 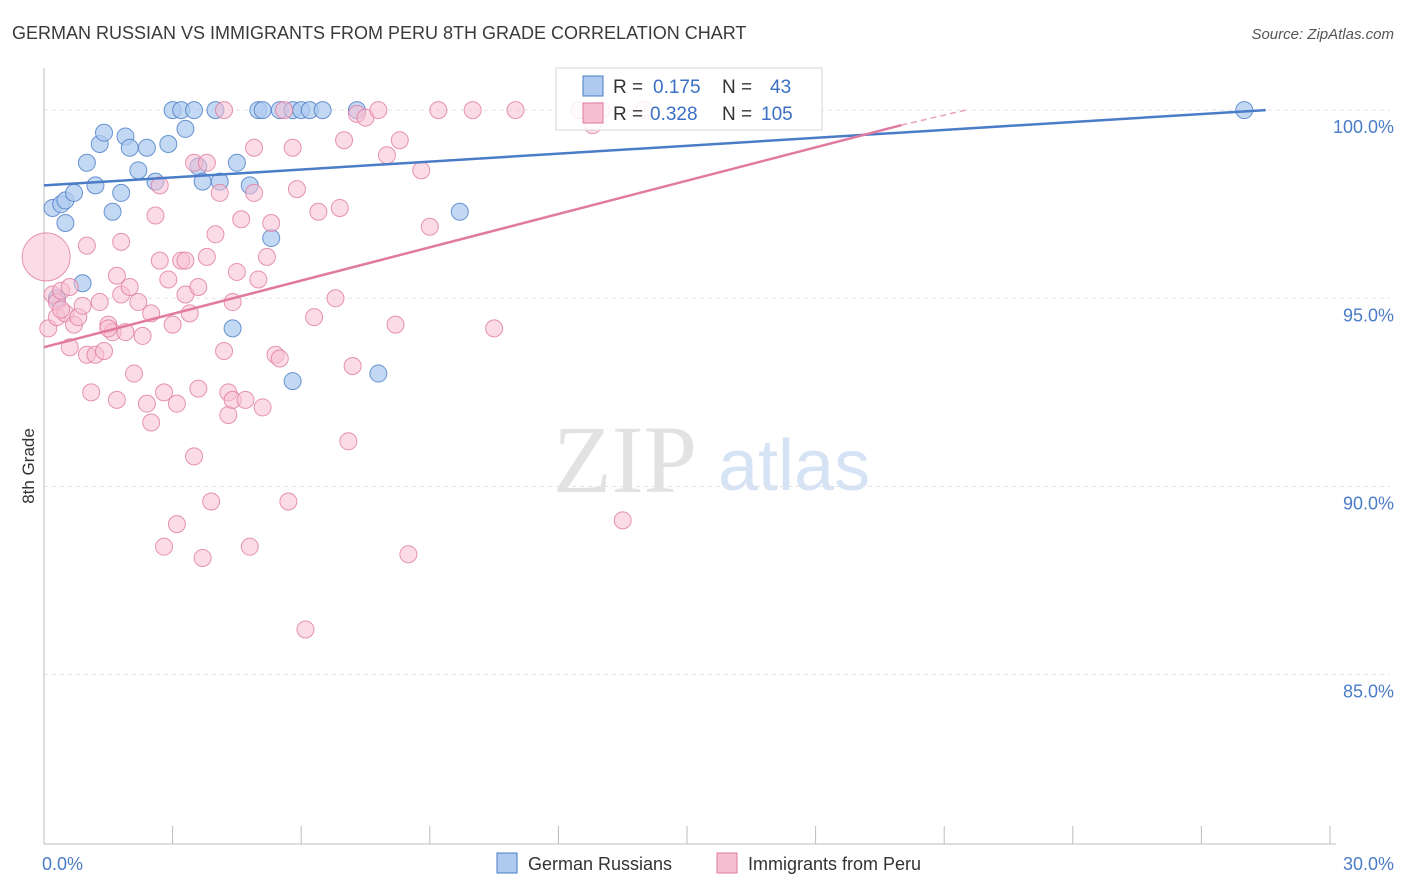 I want to click on legend-label-german-russians: German Russians, so click(x=600, y=864).